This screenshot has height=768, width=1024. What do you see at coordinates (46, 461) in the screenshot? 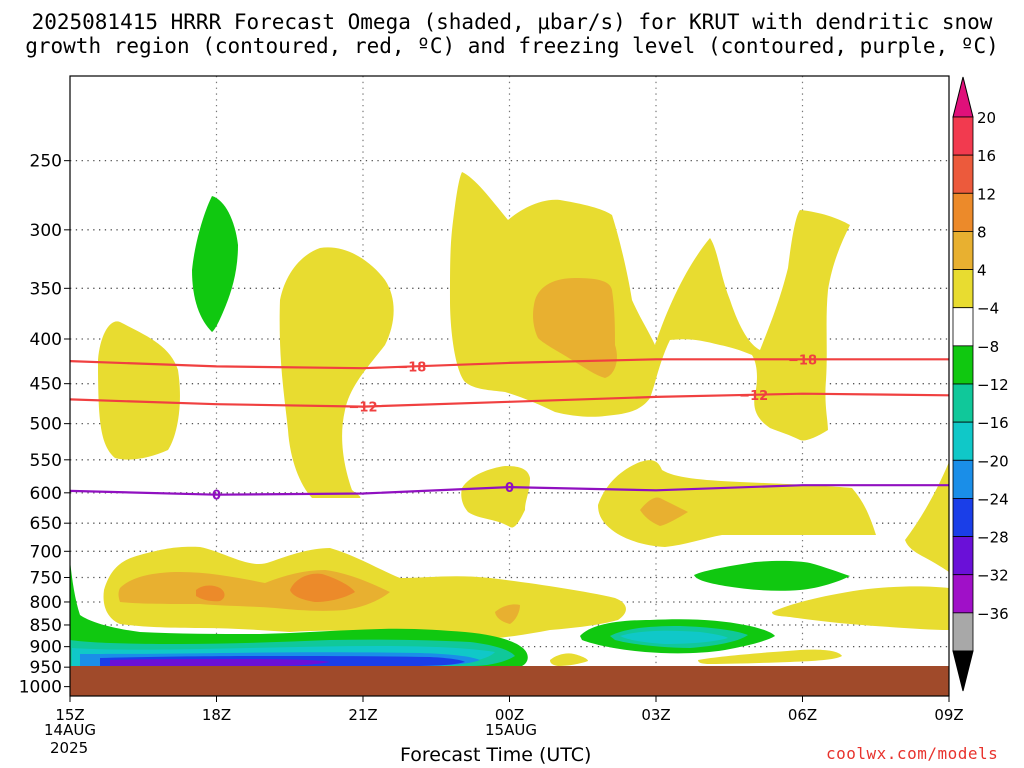
I see `y-tick-label: 550` at bounding box center [46, 461].